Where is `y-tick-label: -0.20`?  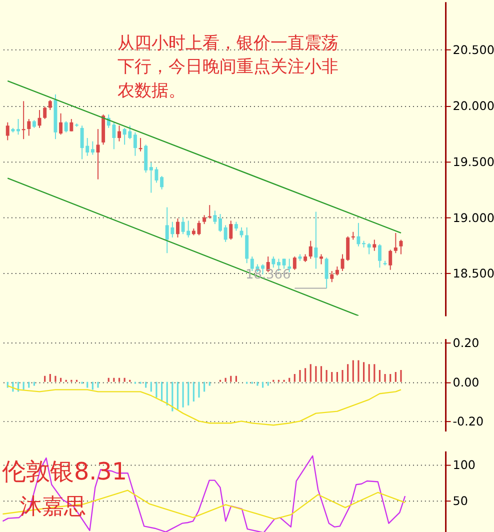 y-tick-label: -0.20 is located at coordinates (468, 421).